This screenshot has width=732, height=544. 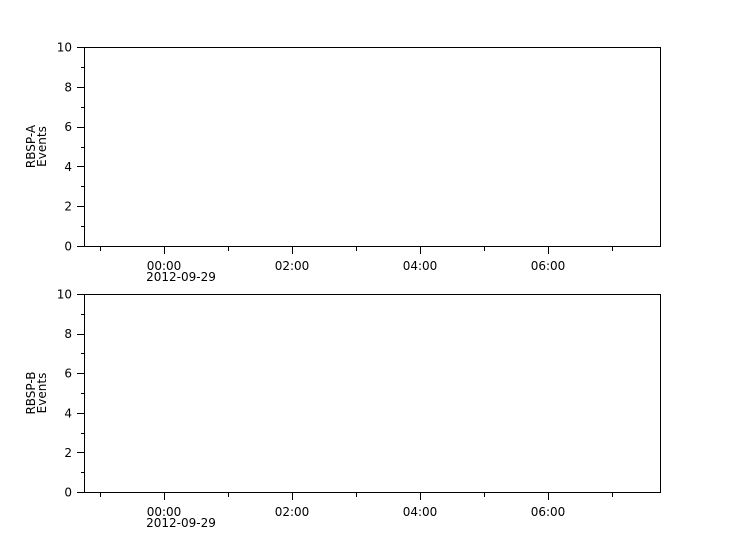 I want to click on y-axis-label: RBSP-A, so click(x=31, y=146).